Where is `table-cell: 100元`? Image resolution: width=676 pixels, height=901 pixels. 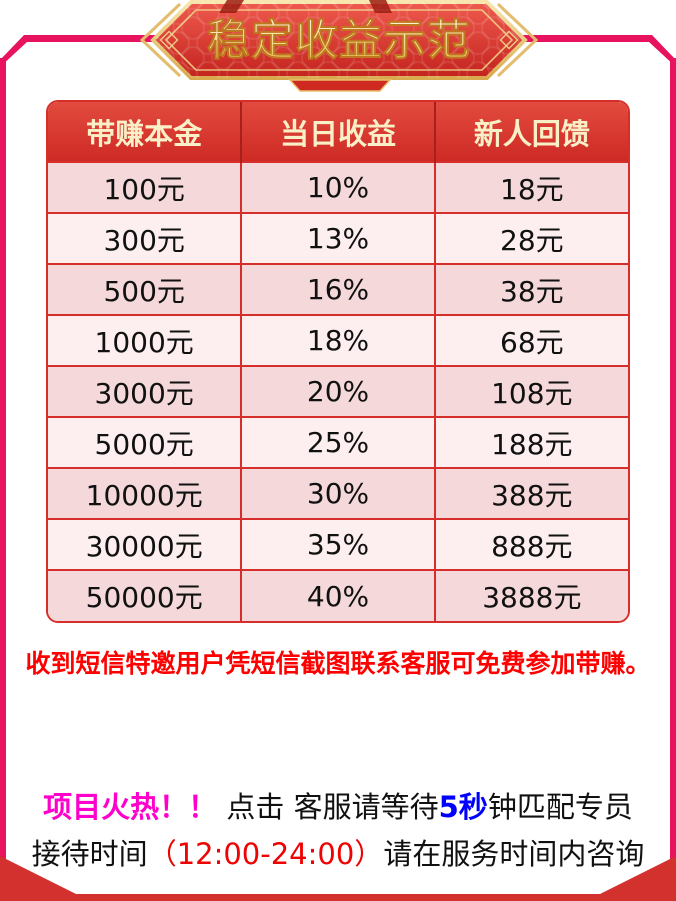
table-cell: 100元 is located at coordinates (145, 187).